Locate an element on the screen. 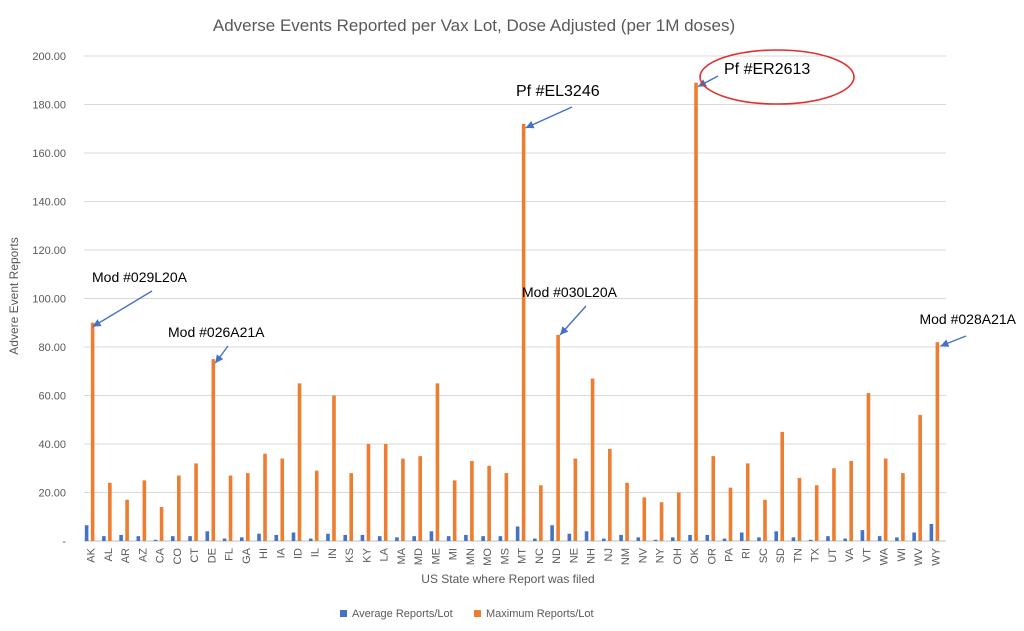 The height and width of the screenshot is (631, 1024). bar-maximum-sd is located at coordinates (782, 486).